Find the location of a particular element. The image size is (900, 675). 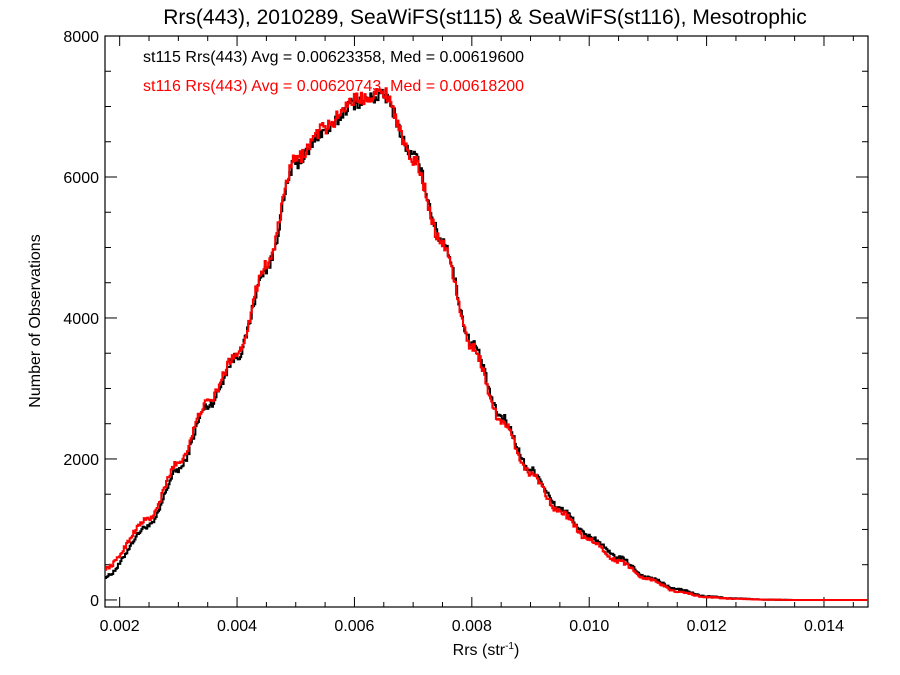

x-tick-label: 0.008 is located at coordinates (472, 626).